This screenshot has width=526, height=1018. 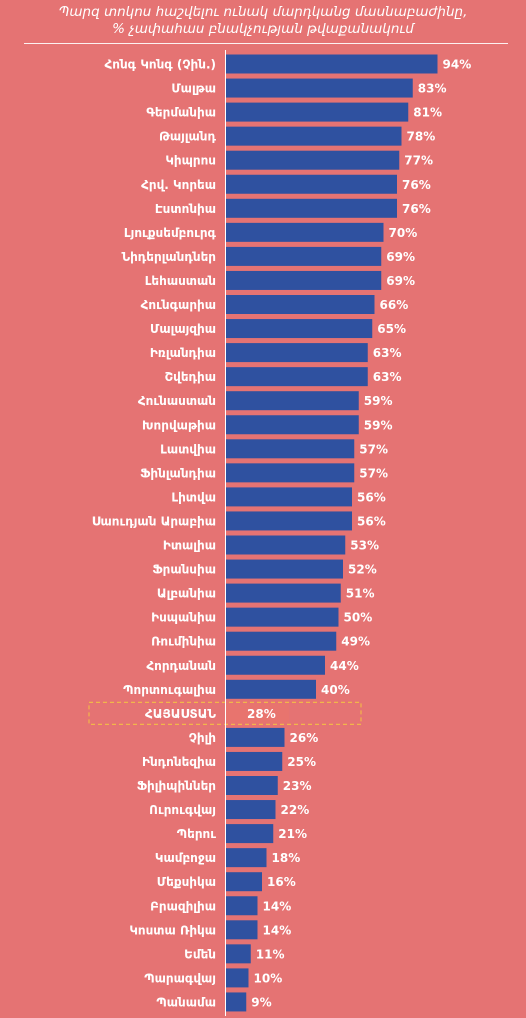 What do you see at coordinates (179, 425) in the screenshot?
I see `category-label: Խորվաթիա` at bounding box center [179, 425].